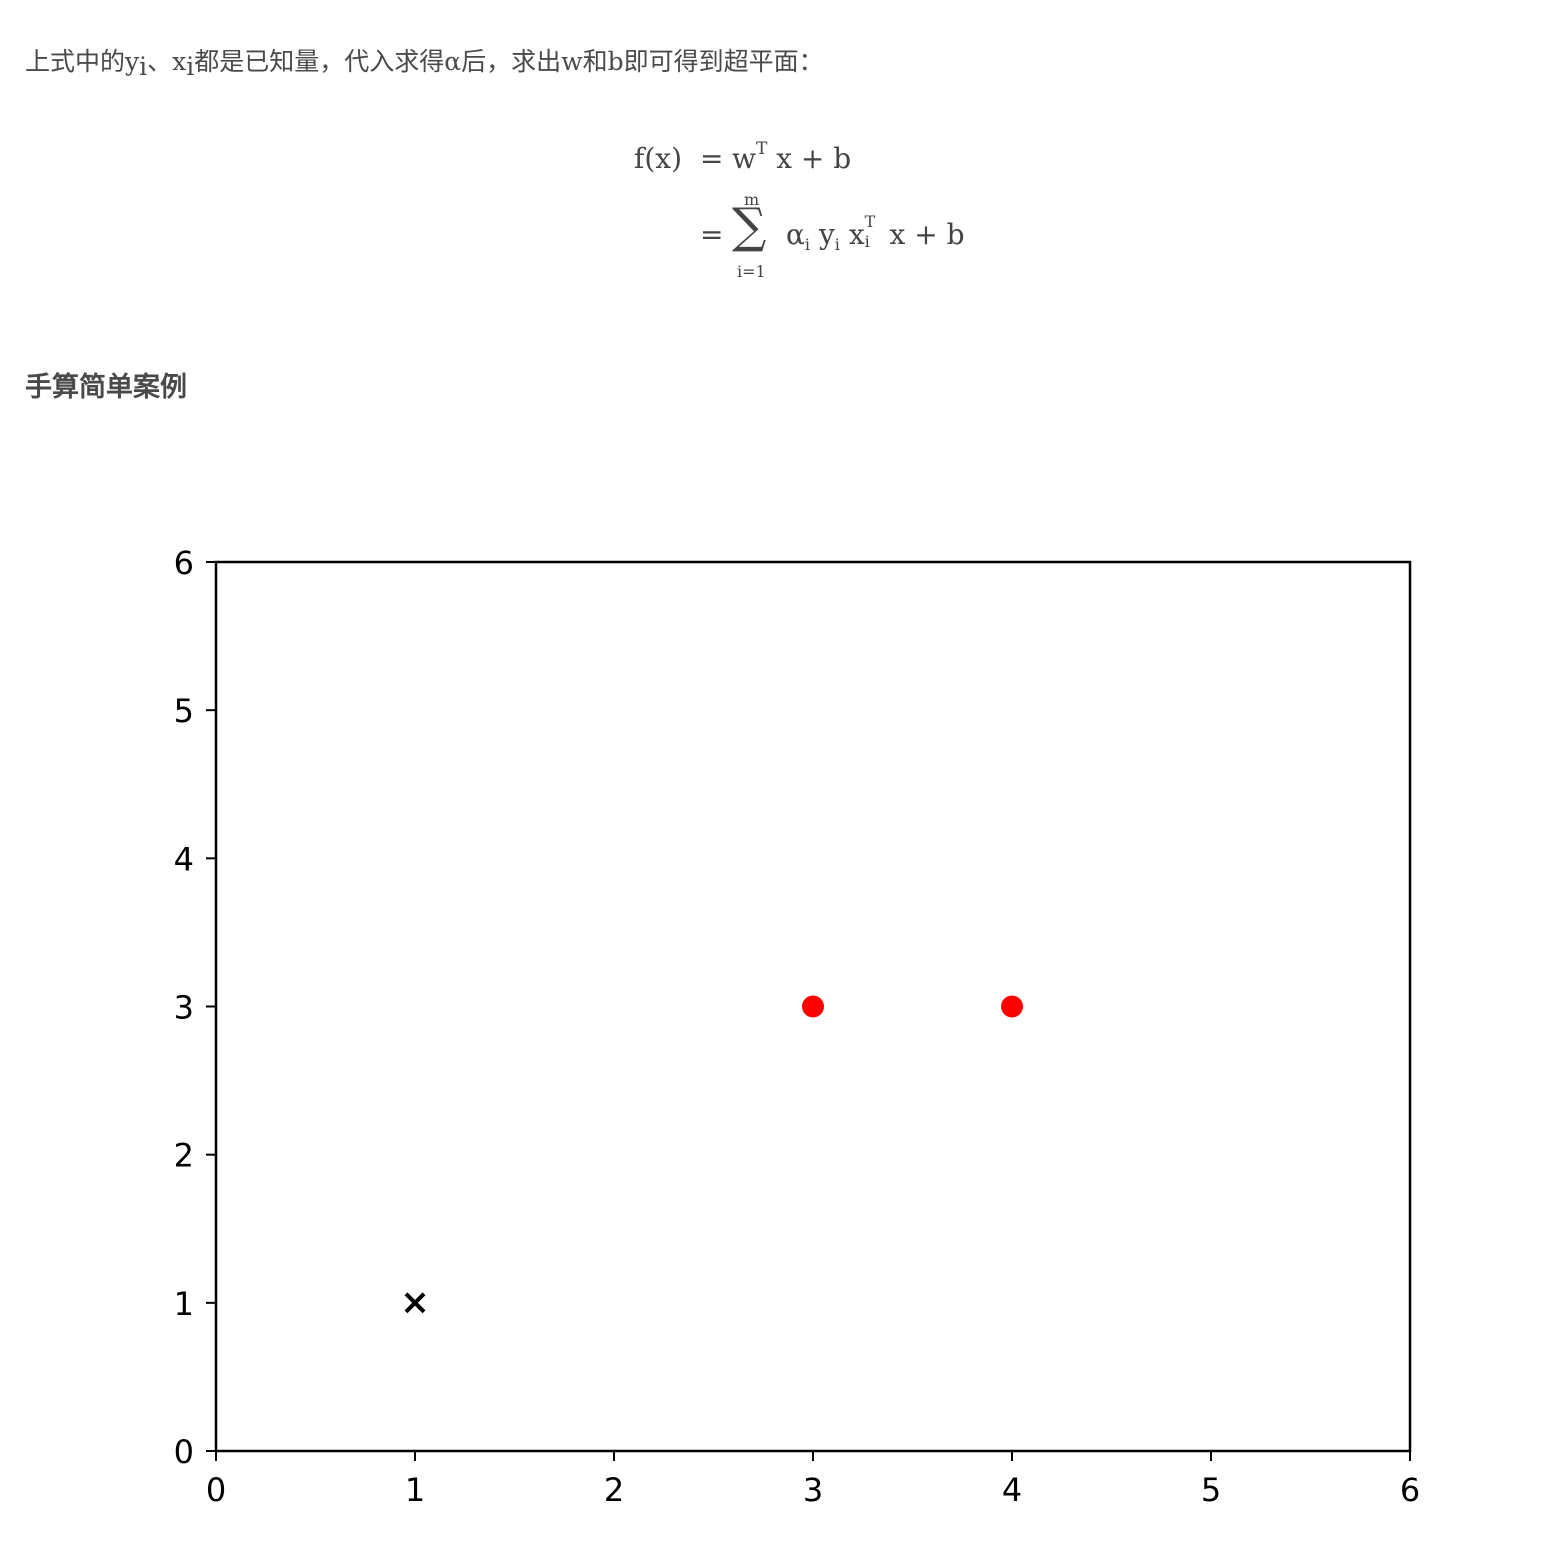 This screenshot has width=1565, height=1541. Describe the element at coordinates (184, 1156) in the screenshot. I see `y-tick-label: 2` at that location.